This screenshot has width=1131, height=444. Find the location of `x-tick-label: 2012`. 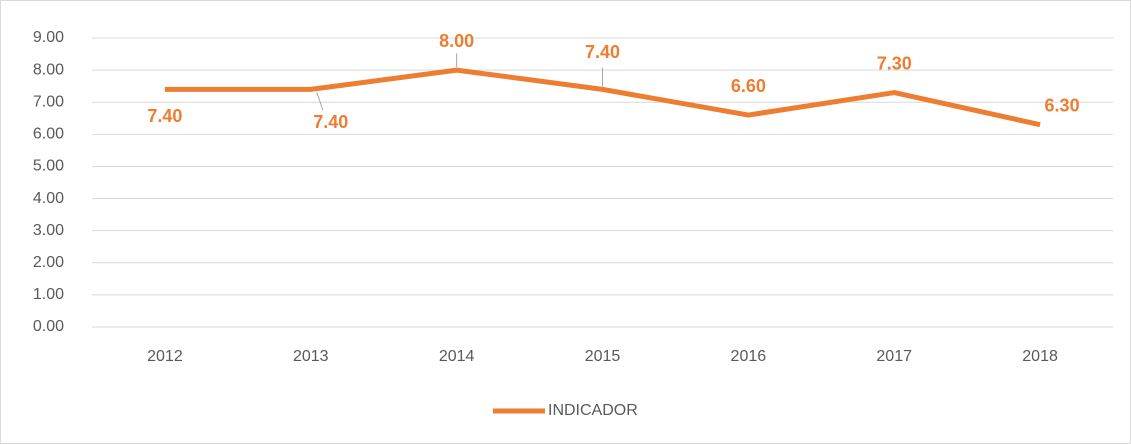

x-tick-label: 2012 is located at coordinates (165, 356).